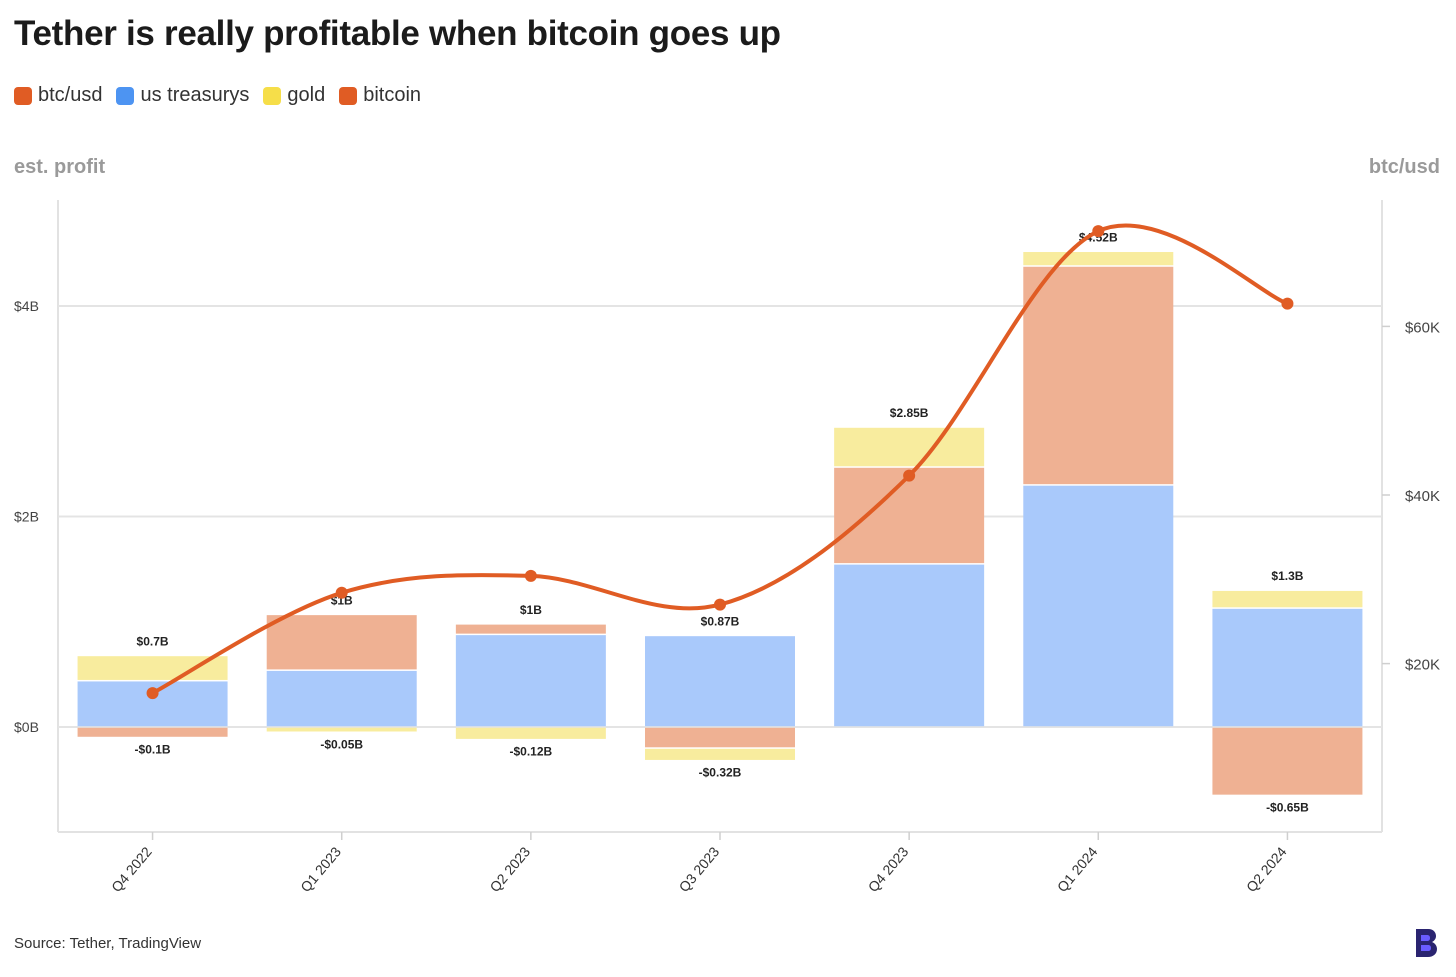 The image size is (1456, 977). Describe the element at coordinates (531, 752) in the screenshot. I see `bar-negative-label: -$0.12B` at that location.